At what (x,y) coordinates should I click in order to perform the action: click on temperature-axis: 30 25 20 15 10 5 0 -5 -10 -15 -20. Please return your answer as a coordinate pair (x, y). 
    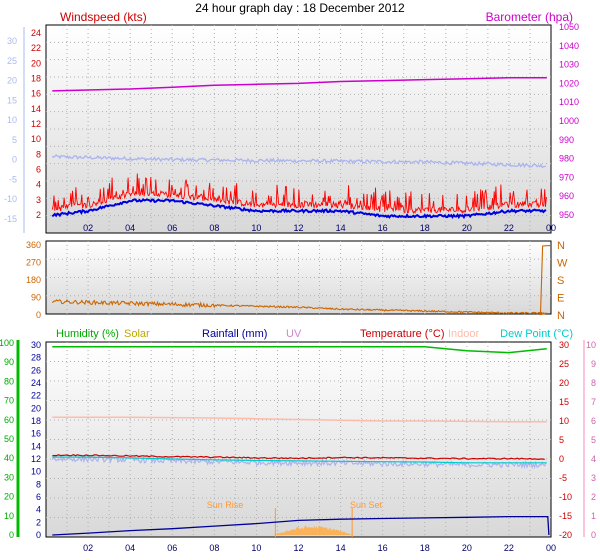
    Looking at the image, I should click on (565, 440).